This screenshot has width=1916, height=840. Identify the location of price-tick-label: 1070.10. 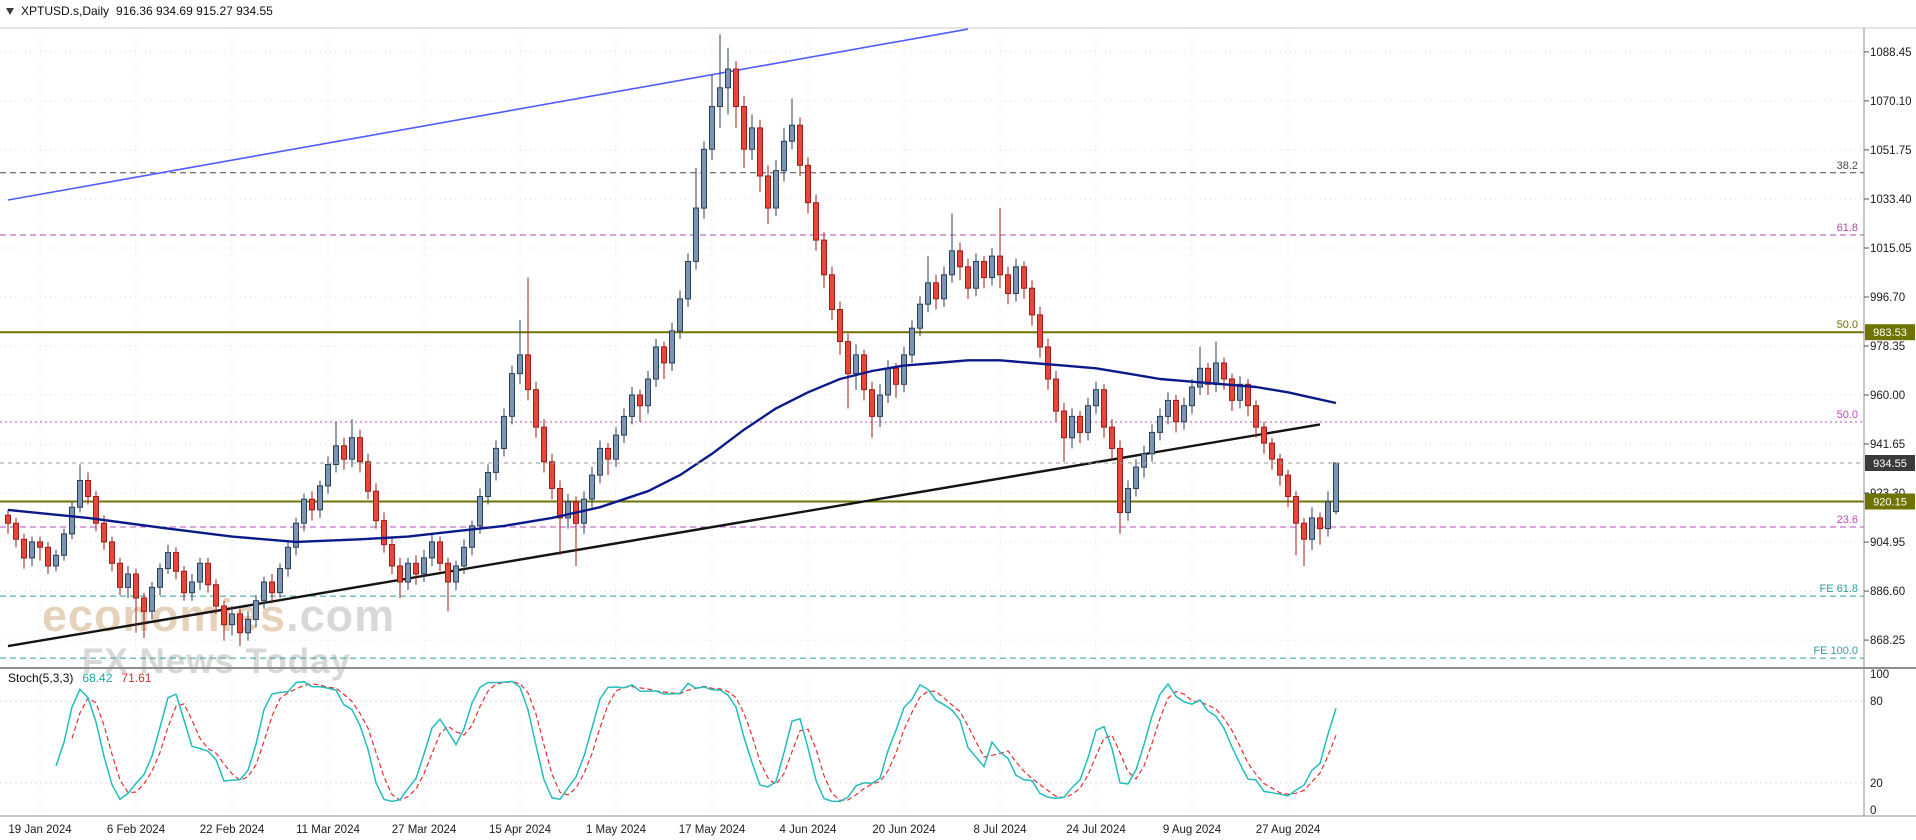
(1891, 102).